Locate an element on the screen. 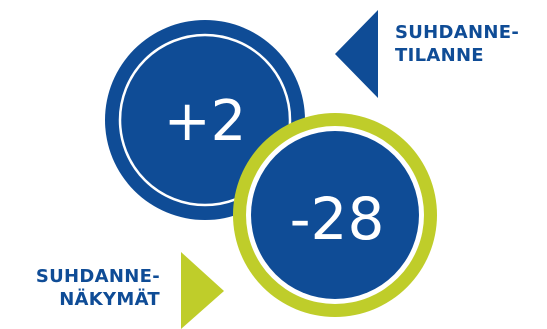 Image resolution: width=547 pixels, height=329 pixels. current-situation-label: SUHDANNE- TILANNE is located at coordinates (457, 44).